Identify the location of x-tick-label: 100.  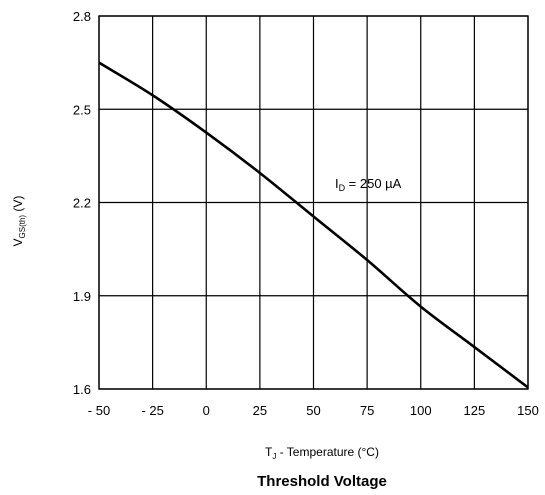
(421, 410).